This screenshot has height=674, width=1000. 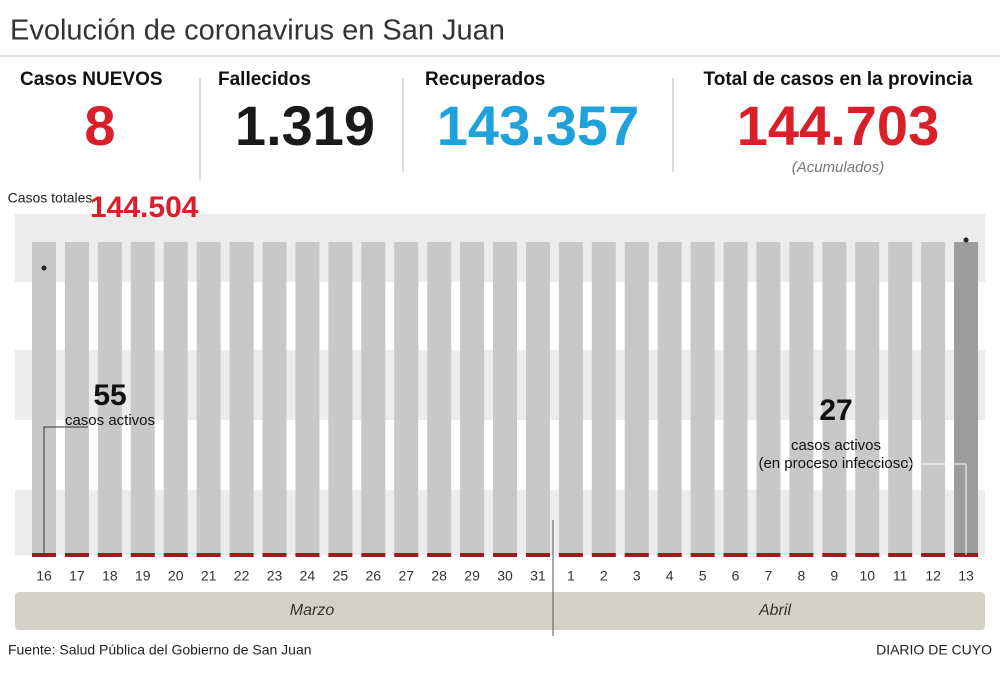 I want to click on active-note: (en proceso infeccioso), so click(x=835, y=463).